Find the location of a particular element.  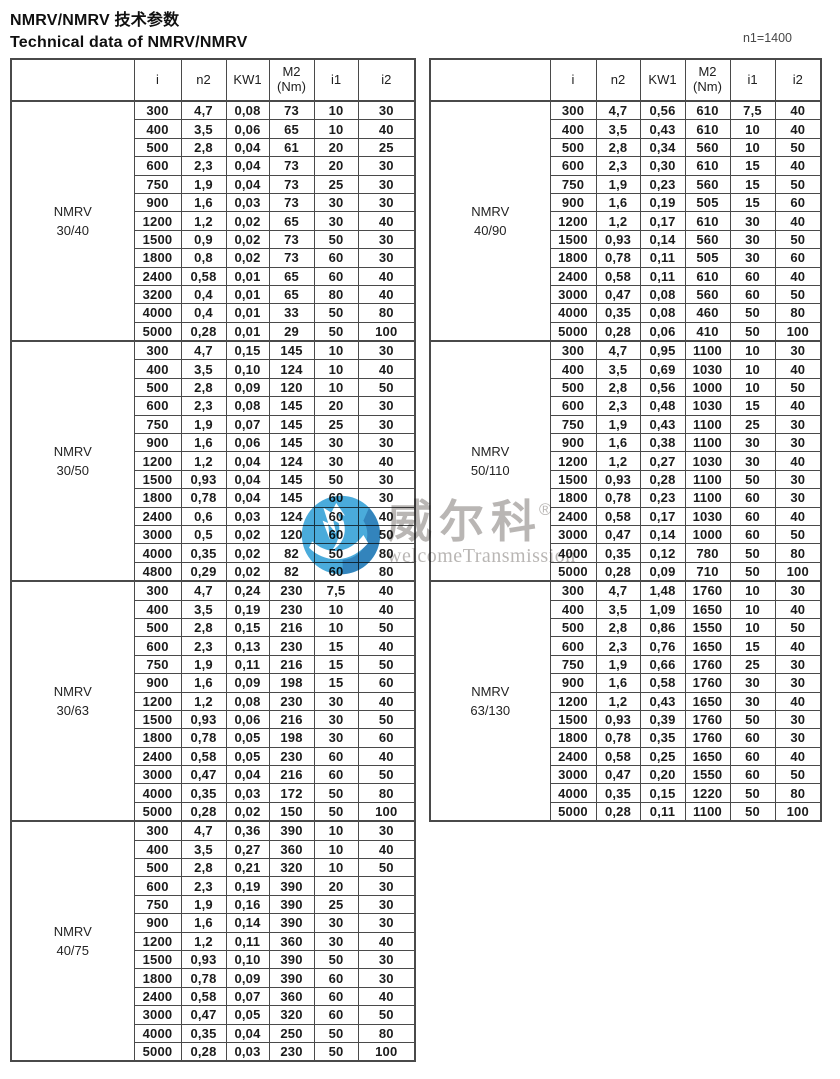

data-cell: 82 is located at coordinates (291, 553).